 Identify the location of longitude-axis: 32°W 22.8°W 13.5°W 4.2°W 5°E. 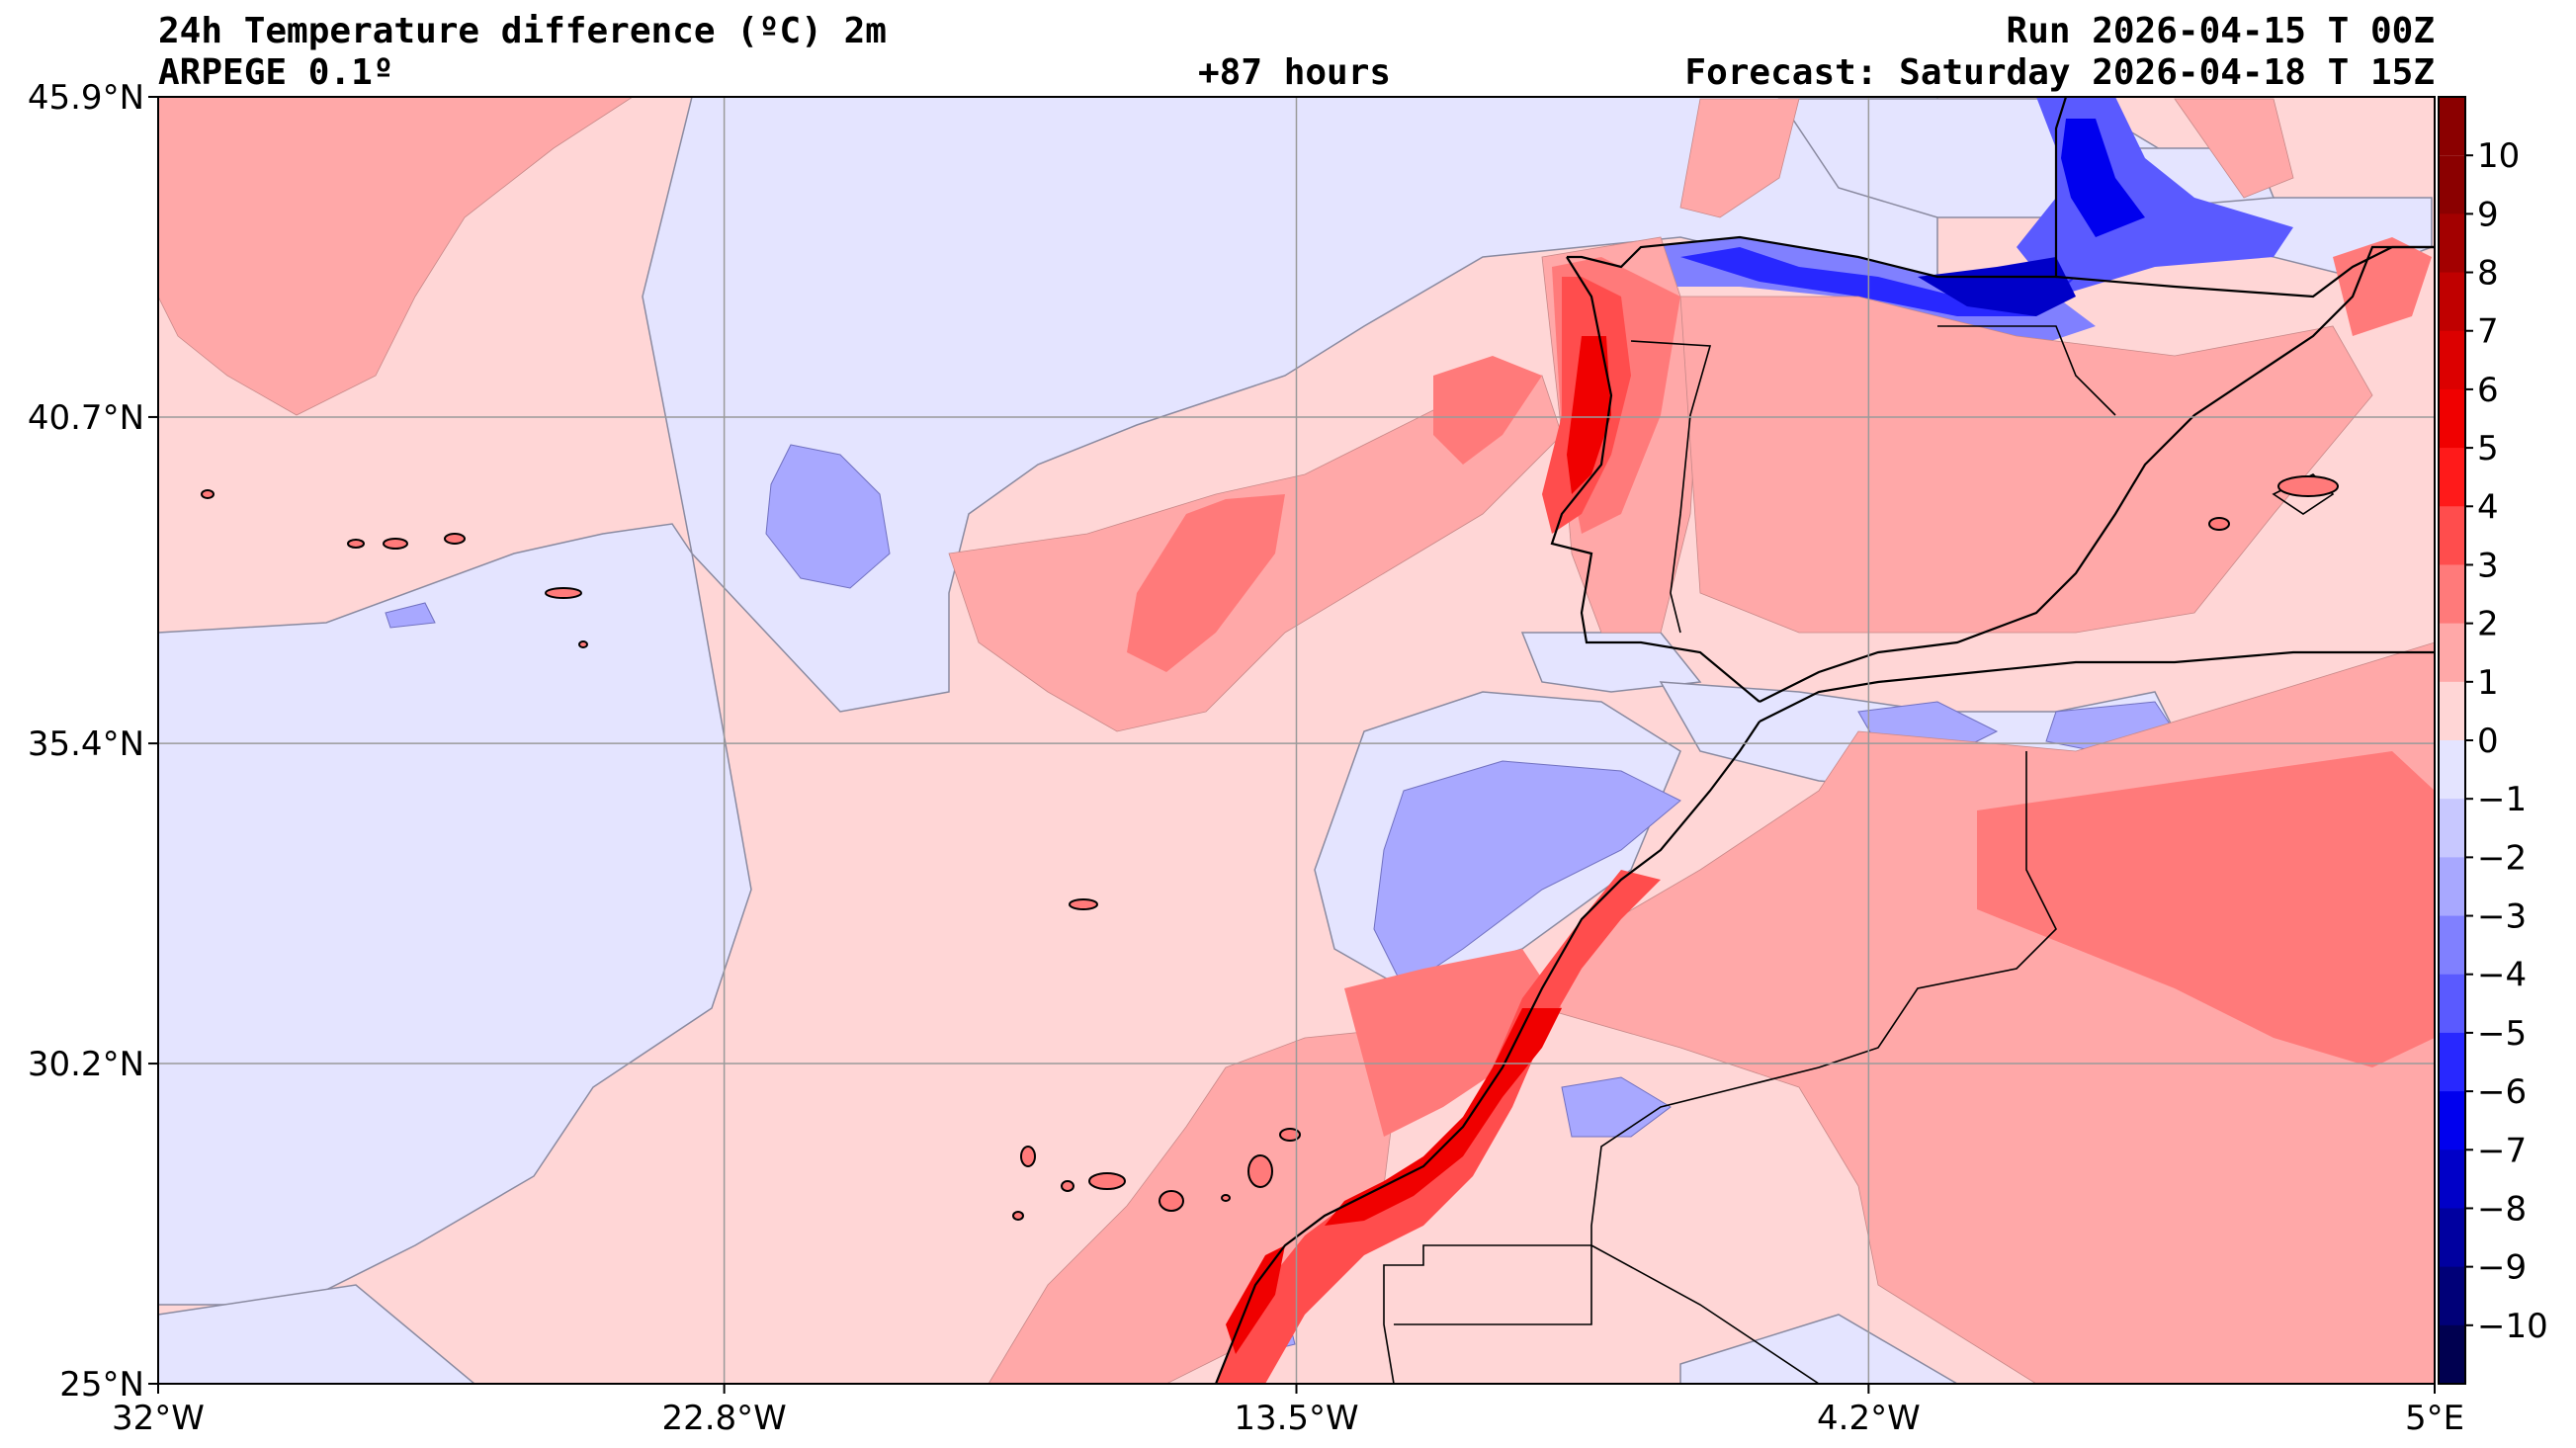
(1288, 1411).